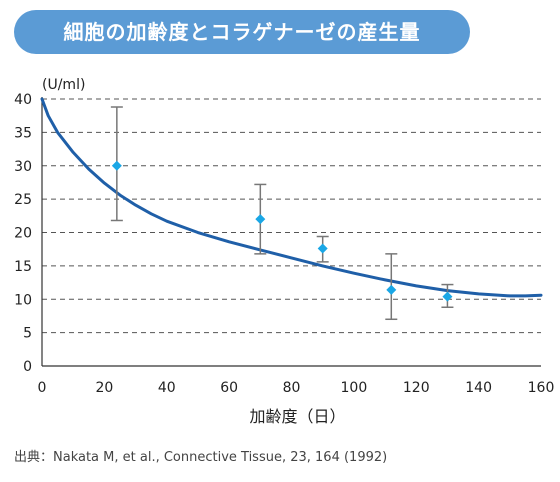 This screenshot has height=482, width=560. I want to click on x-tick-label-60: 60, so click(229, 388).